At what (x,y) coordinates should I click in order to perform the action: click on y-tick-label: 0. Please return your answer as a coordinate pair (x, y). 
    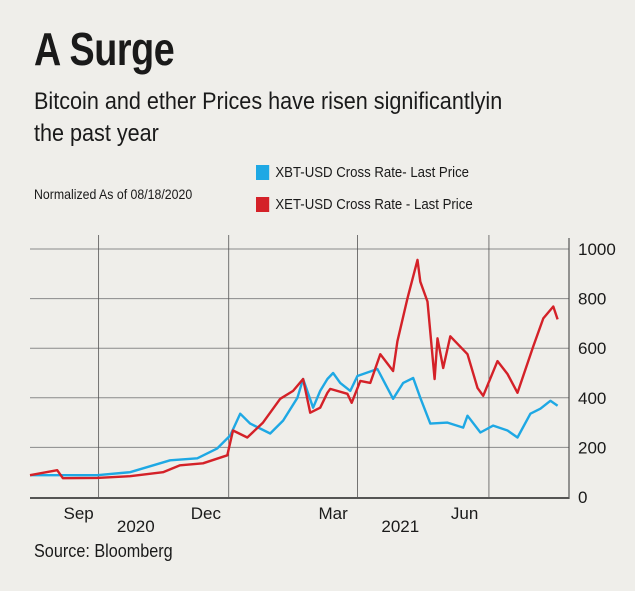
    Looking at the image, I should click on (582, 497).